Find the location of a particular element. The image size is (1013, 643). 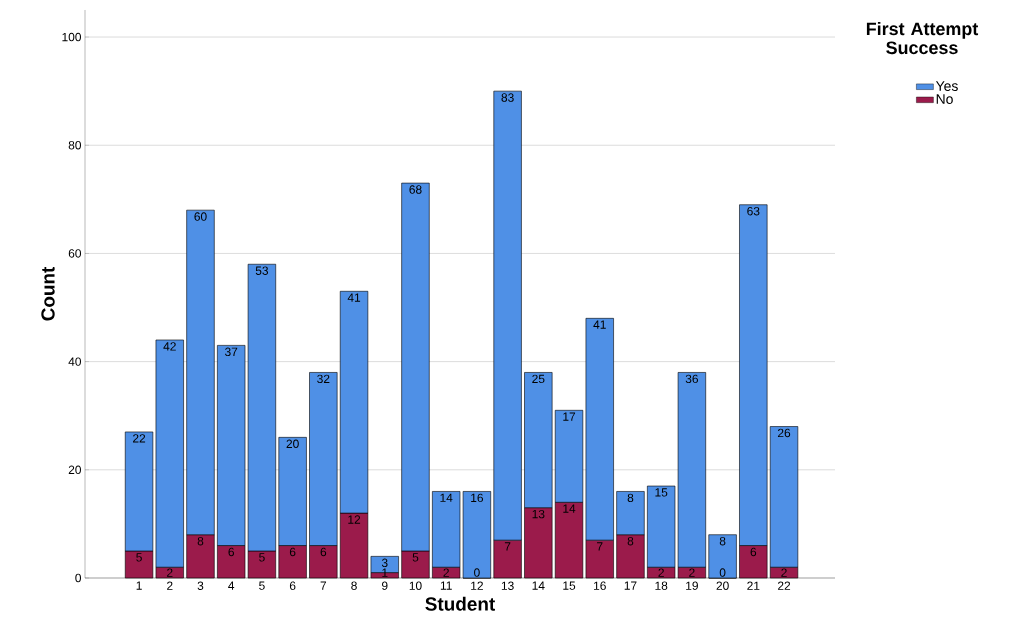

y-axis-title: Count is located at coordinates (48, 293).